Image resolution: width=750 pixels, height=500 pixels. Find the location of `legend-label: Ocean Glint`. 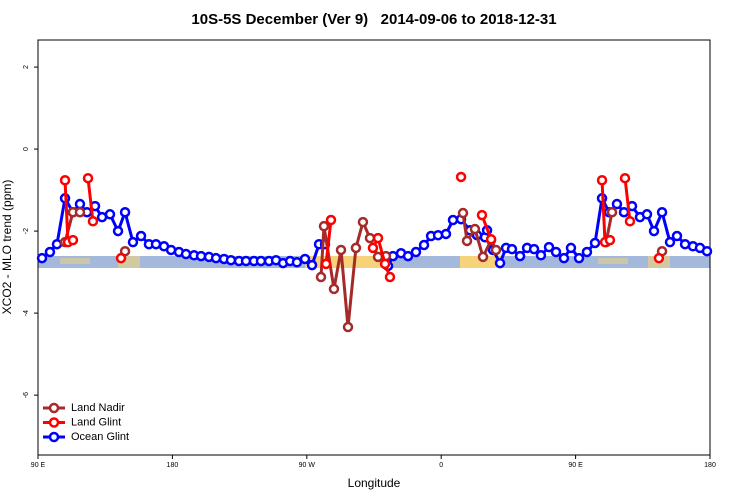

legend-label: Ocean Glint is located at coordinates (100, 437).